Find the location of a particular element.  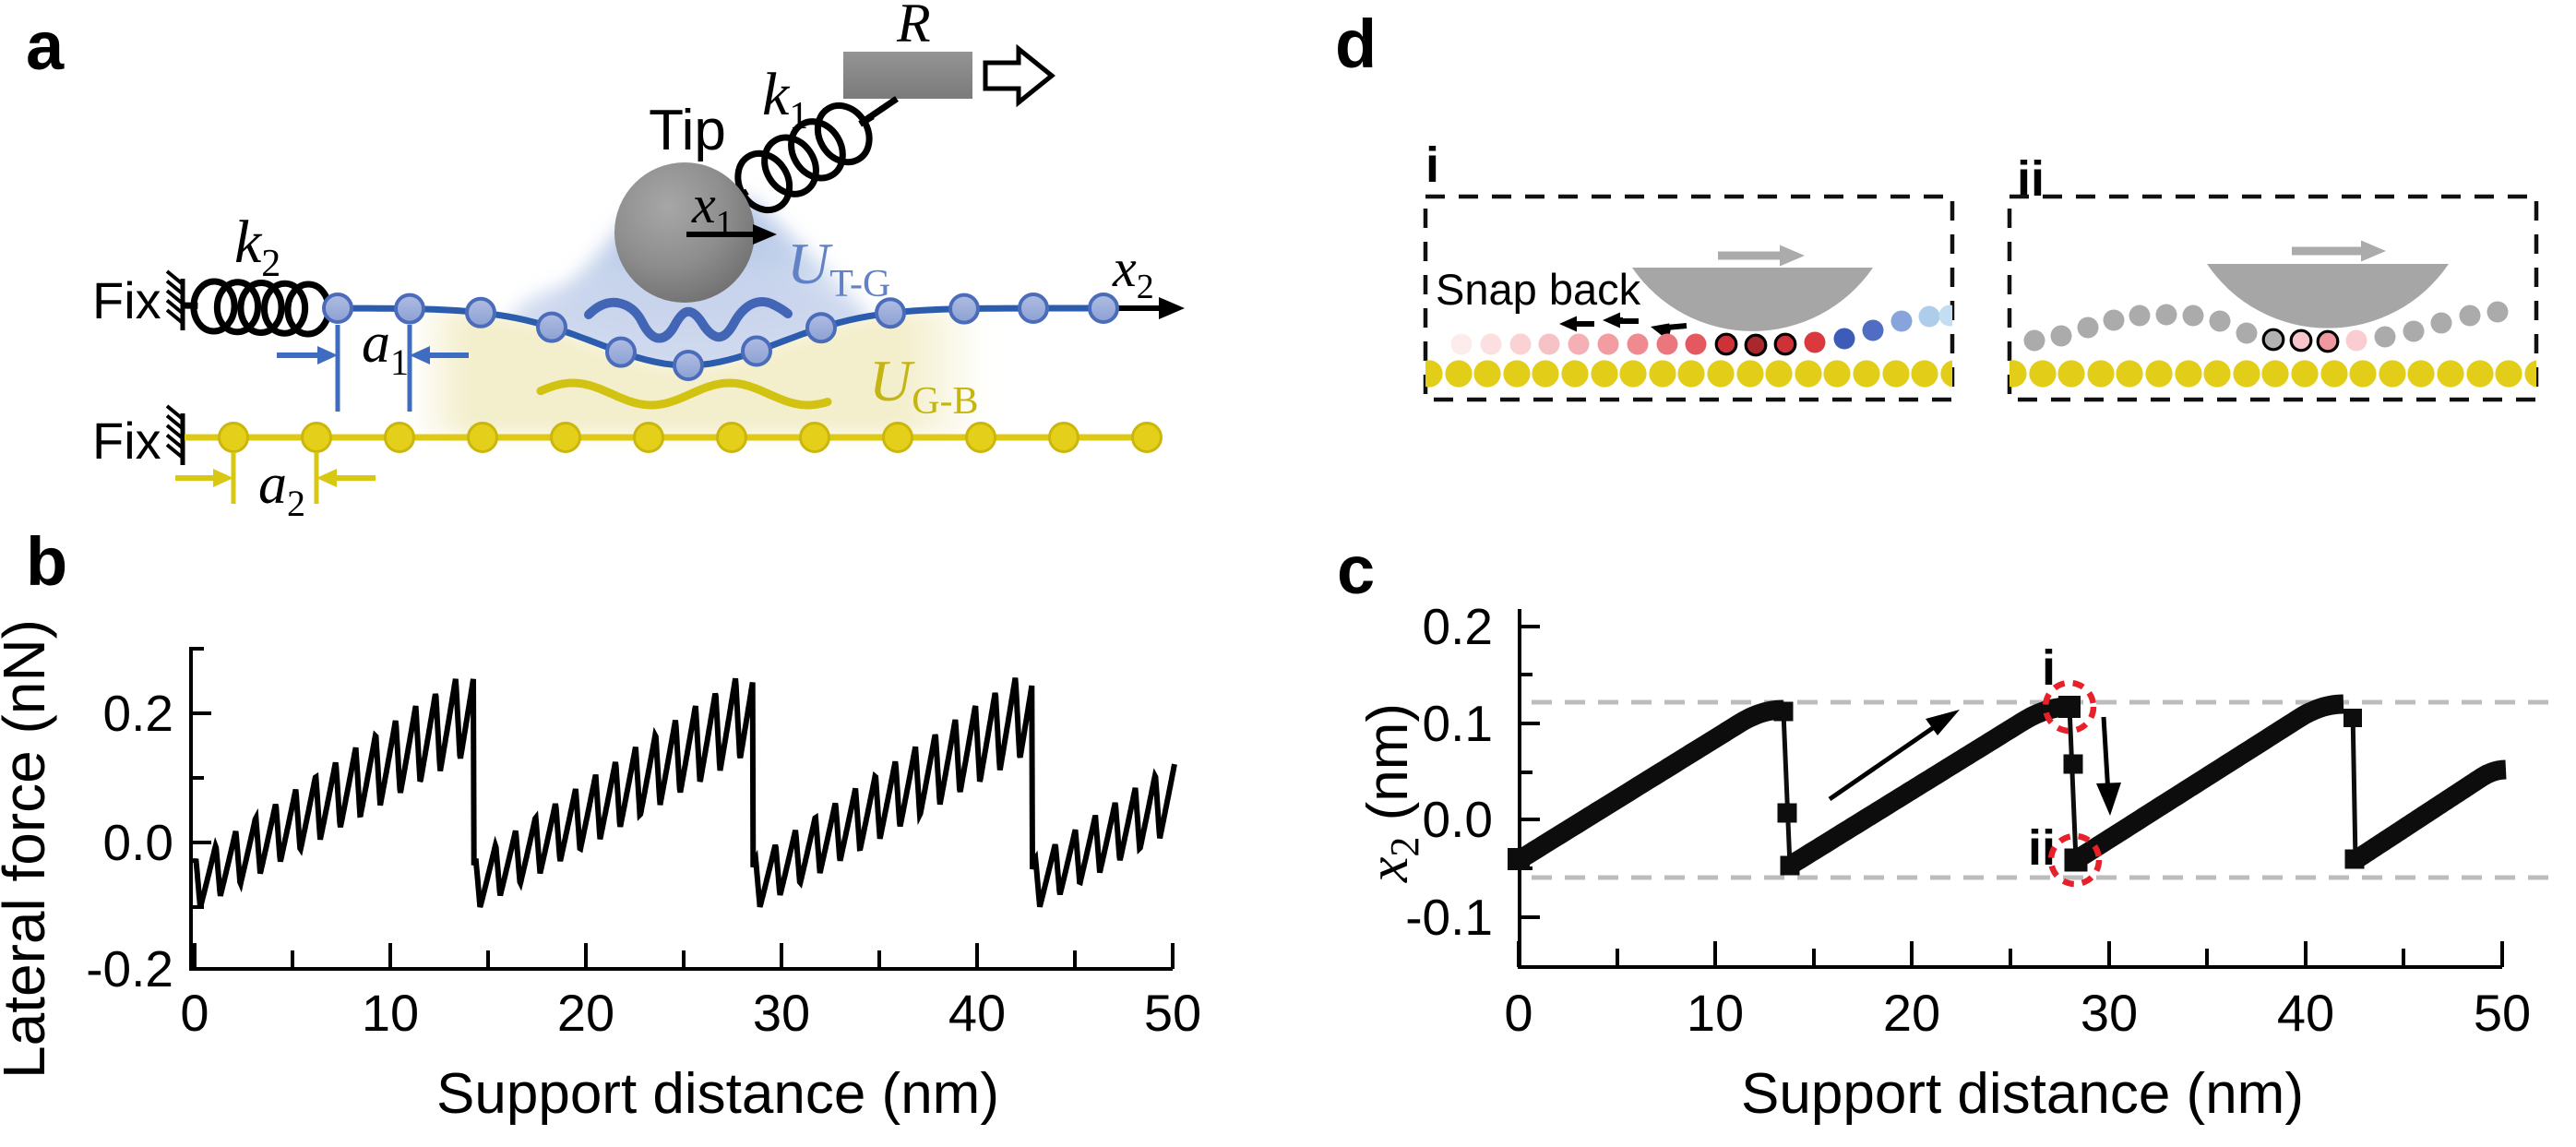

svg-text: 0.1 is located at coordinates (1458, 723).